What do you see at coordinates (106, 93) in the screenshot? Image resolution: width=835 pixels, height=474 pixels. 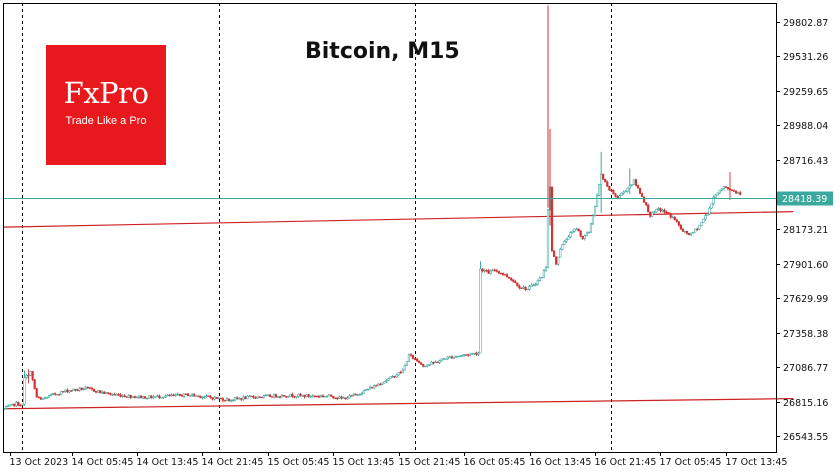 I see `logo-name: FxPro` at bounding box center [106, 93].